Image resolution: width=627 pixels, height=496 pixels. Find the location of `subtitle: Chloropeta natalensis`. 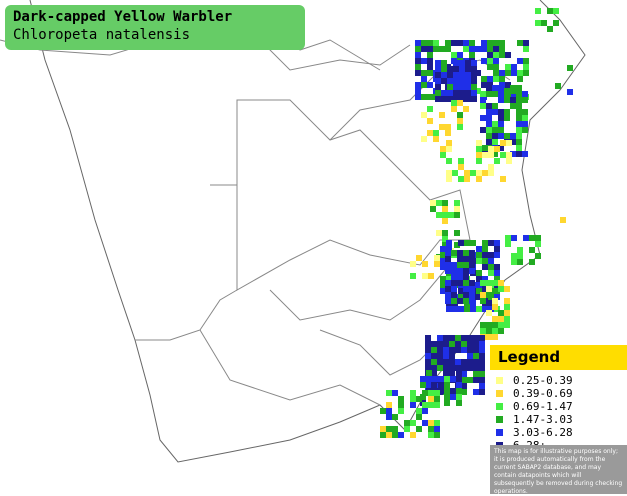

subtitle: Chloropeta natalensis is located at coordinates (102, 35).